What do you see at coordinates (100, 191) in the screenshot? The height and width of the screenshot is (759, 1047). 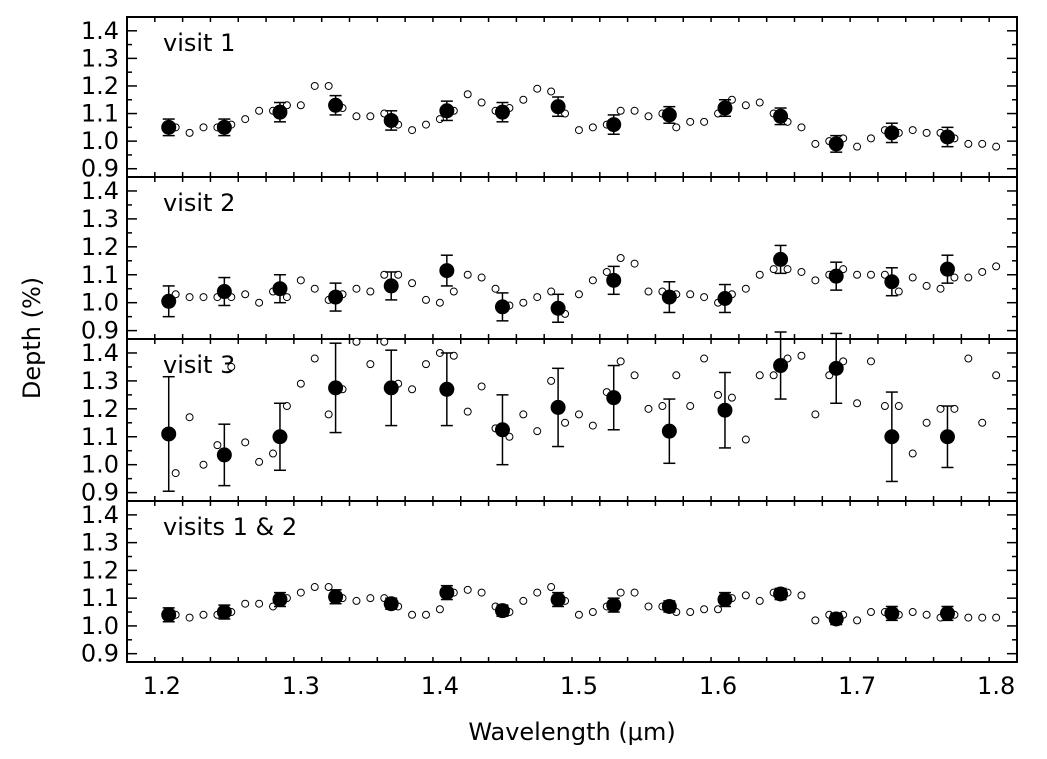 I see `y-tick-label: 1.4` at bounding box center [100, 191].